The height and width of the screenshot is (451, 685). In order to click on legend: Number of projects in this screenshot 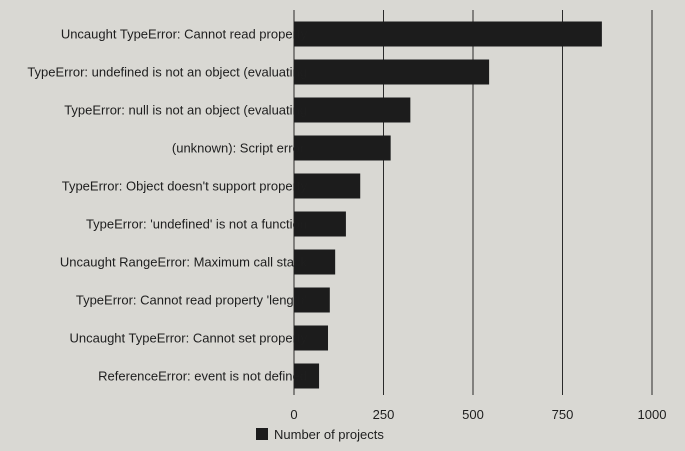, I will do `click(320, 434)`.